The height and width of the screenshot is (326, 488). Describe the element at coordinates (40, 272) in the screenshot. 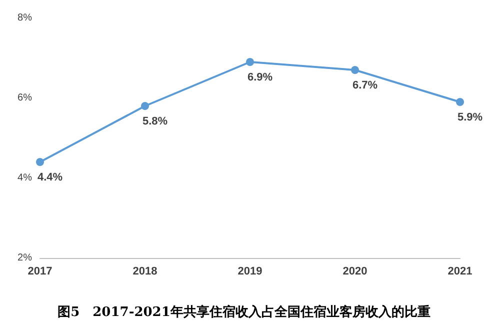

I see `x-tick-label: 2017` at that location.